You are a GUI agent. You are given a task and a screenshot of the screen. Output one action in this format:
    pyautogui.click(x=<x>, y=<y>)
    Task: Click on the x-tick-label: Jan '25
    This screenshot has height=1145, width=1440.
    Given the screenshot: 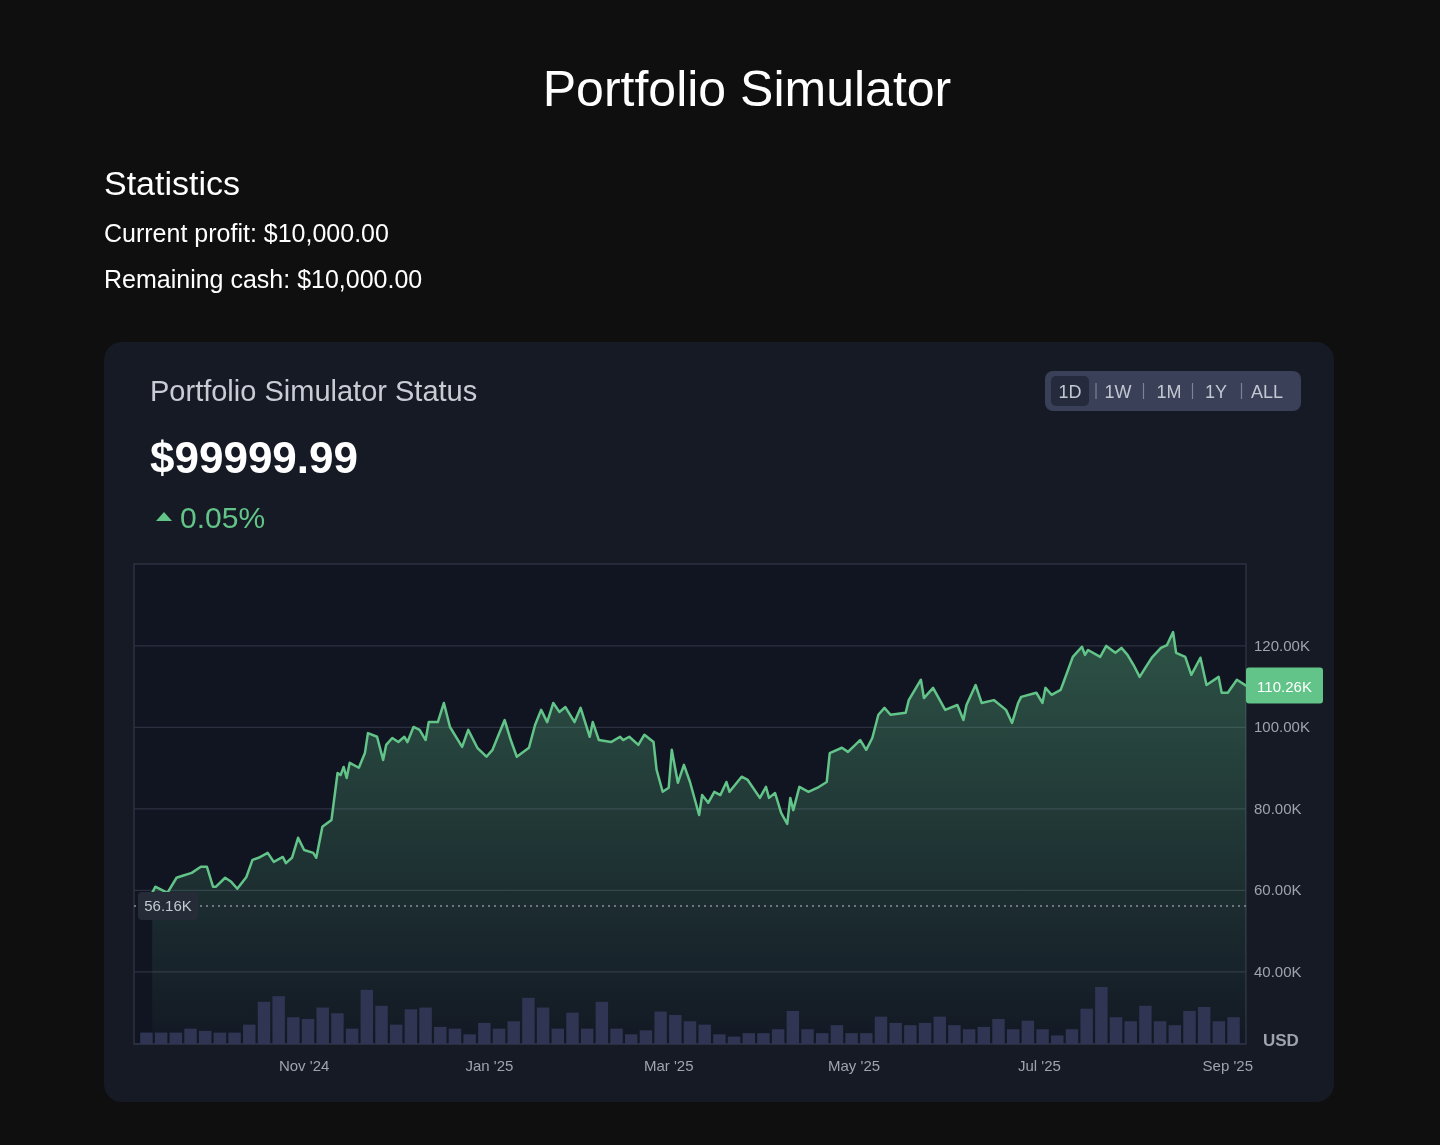 What is the action you would take?
    pyautogui.click(x=489, y=1065)
    